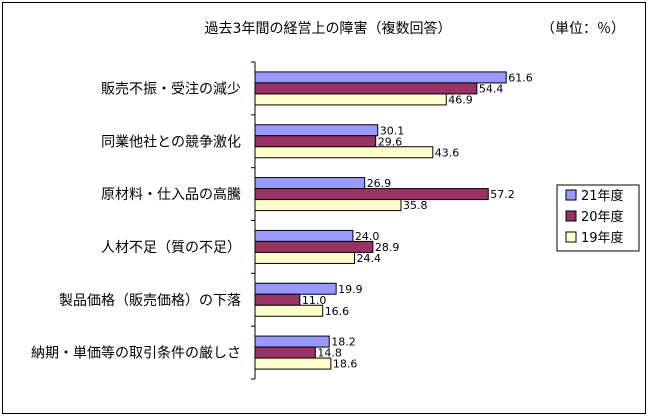 The height and width of the screenshot is (418, 650). I want to click on data-label-1-3: 26.9, so click(379, 183).